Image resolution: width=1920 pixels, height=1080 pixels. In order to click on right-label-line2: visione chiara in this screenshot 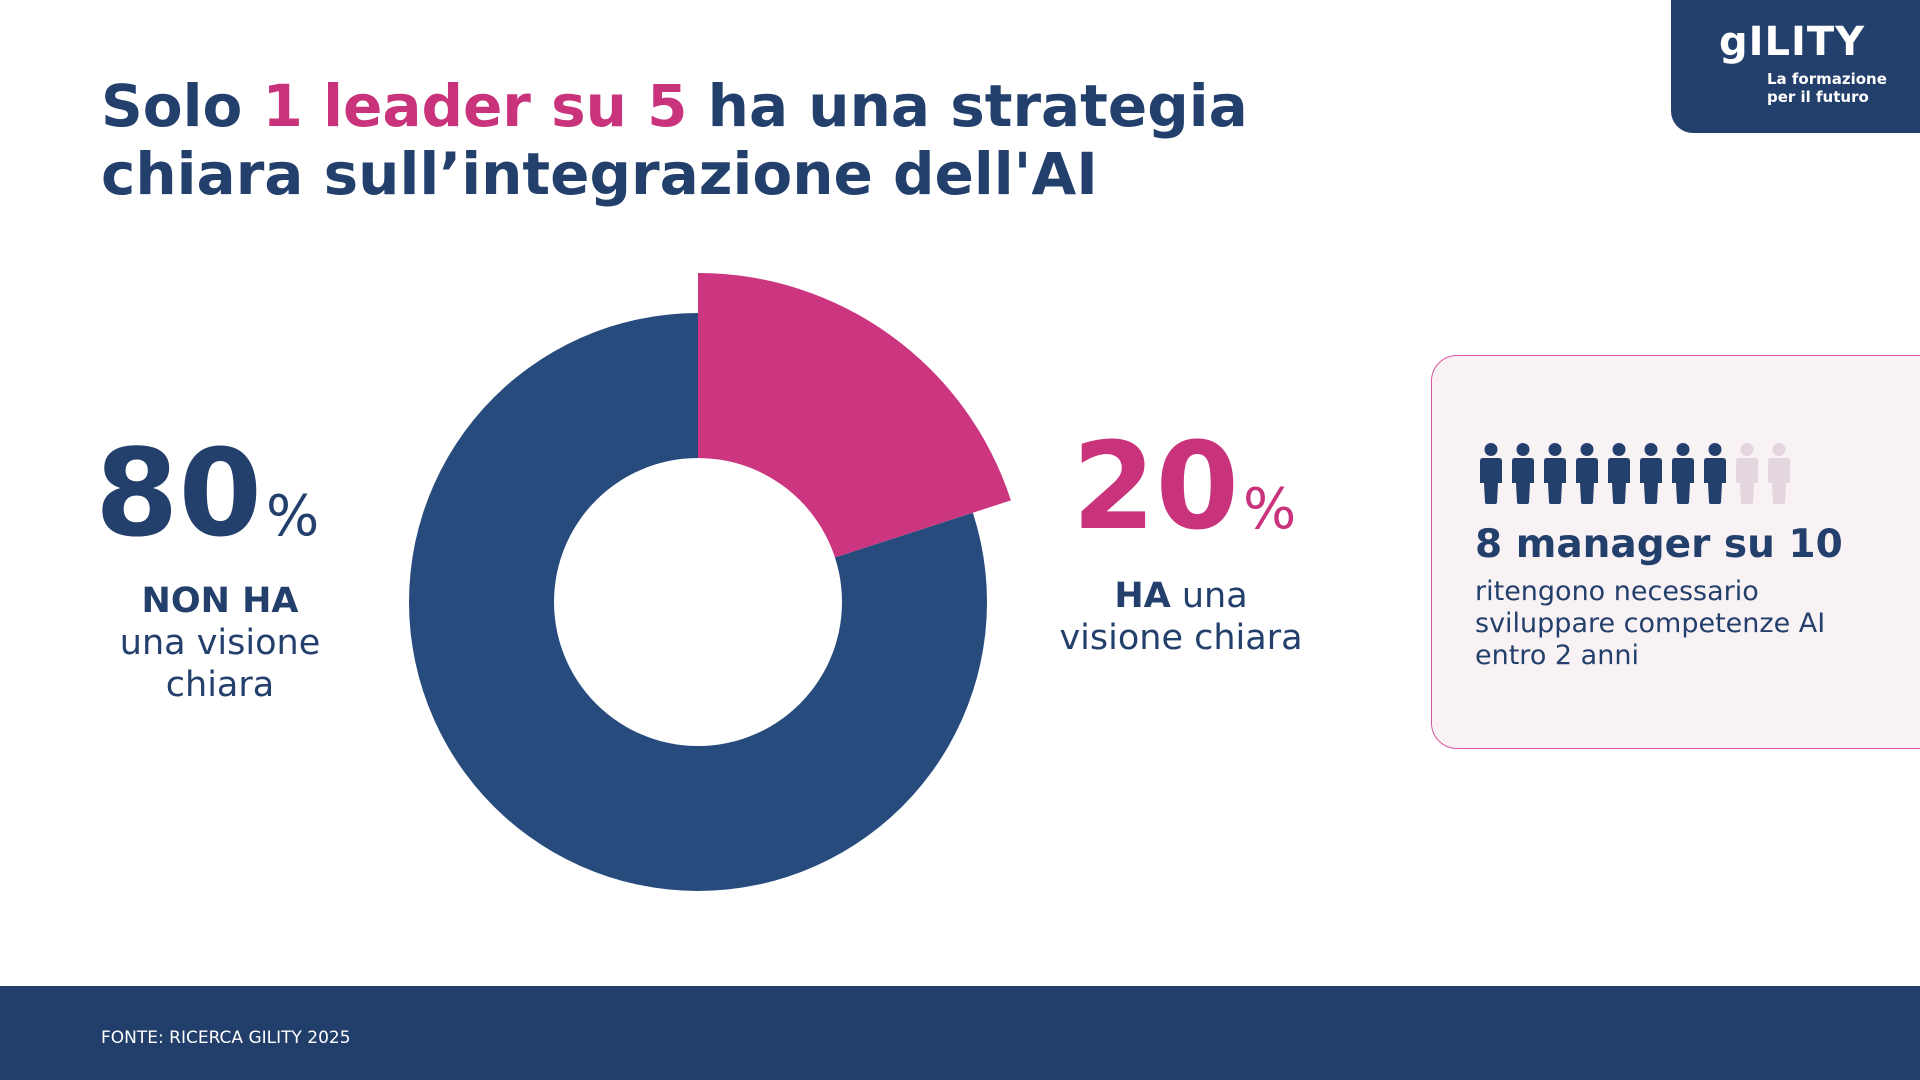, I will do `click(1181, 638)`.